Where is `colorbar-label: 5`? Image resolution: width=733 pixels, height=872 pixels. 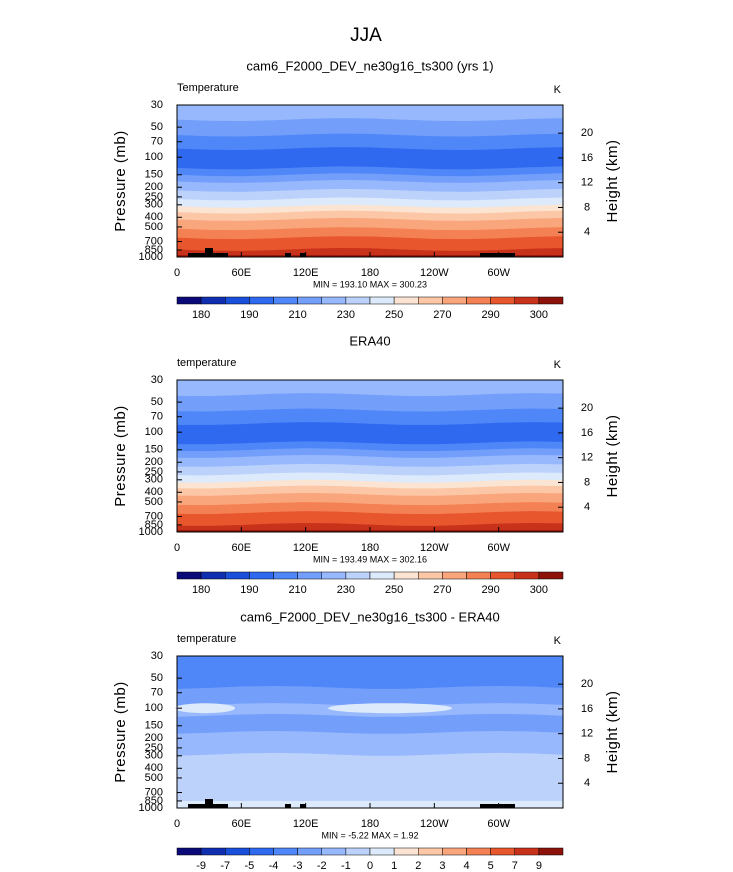 colorbar-label: 5 is located at coordinates (491, 866).